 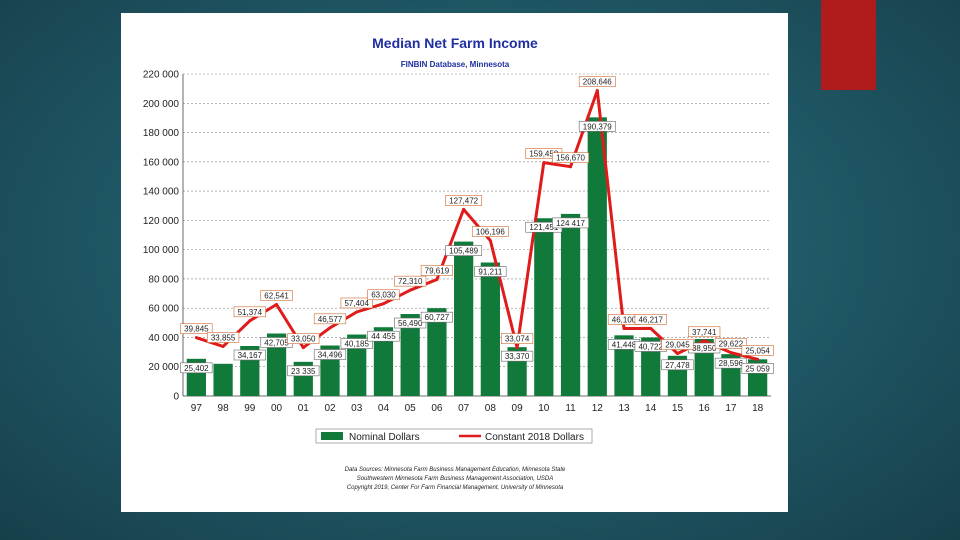 I want to click on line-value-08-box, so click(x=490, y=231).